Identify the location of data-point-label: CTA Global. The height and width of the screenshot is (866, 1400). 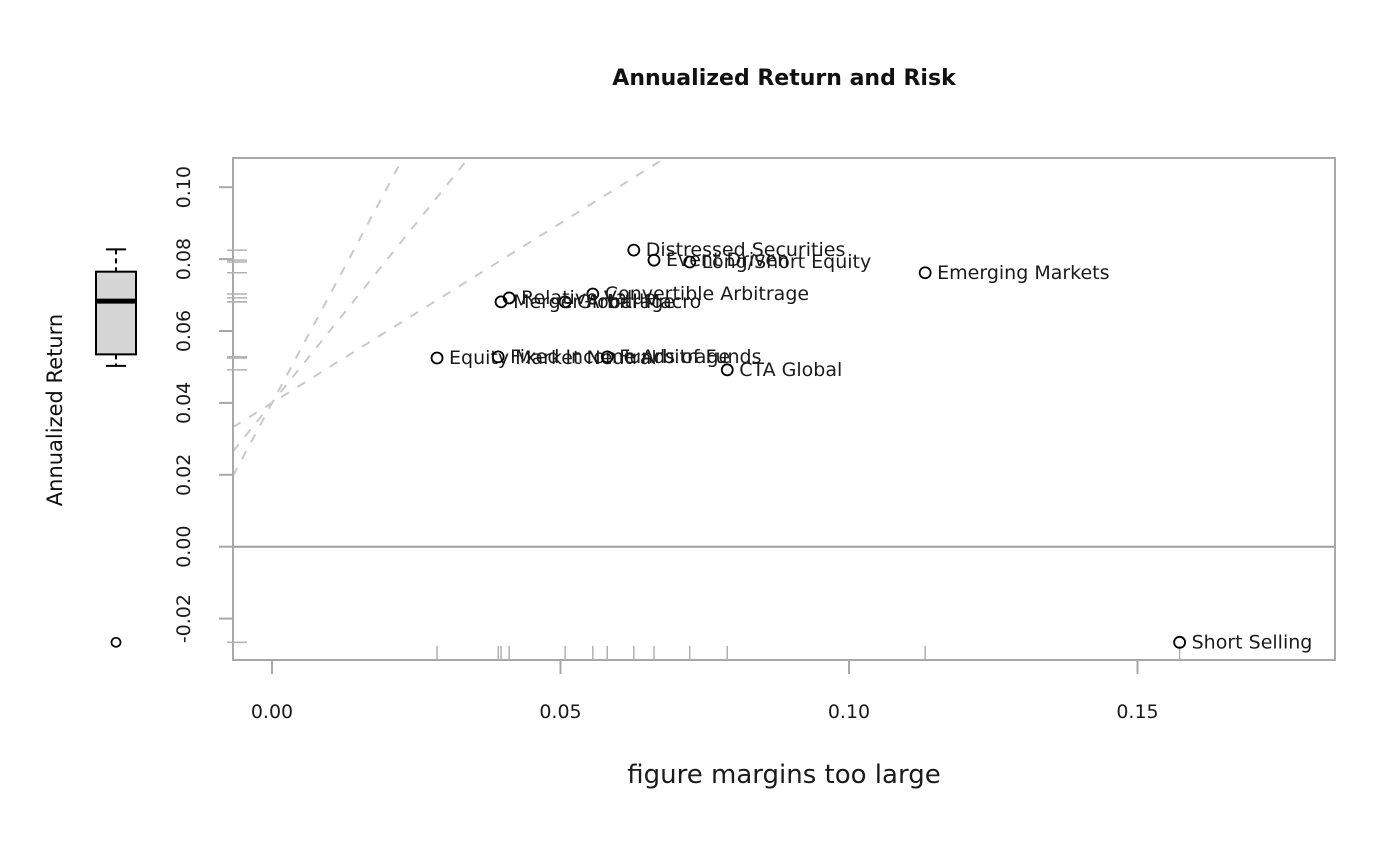
(790, 370).